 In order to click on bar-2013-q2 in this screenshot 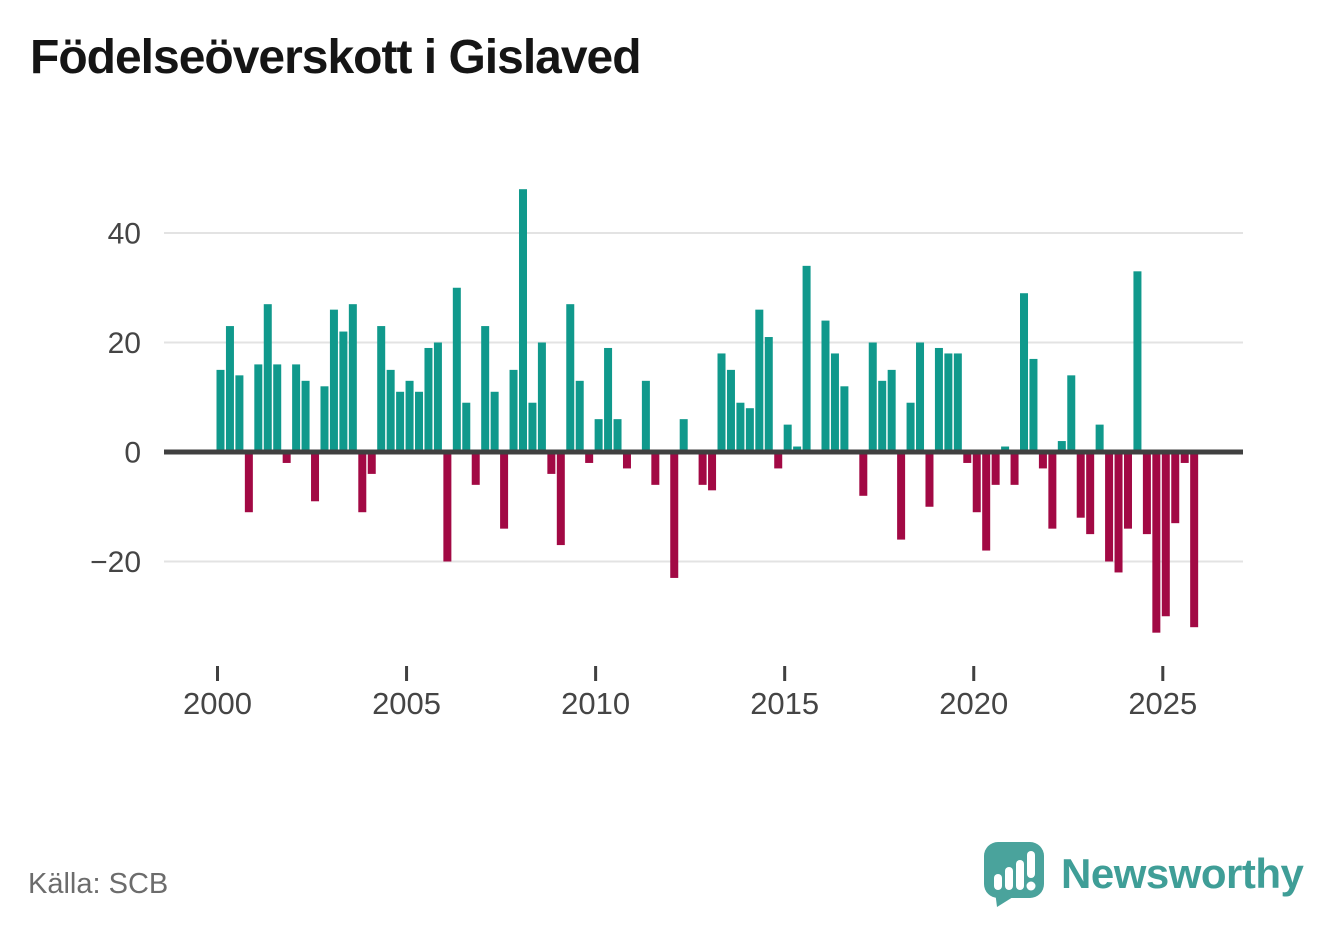, I will do `click(721, 402)`.